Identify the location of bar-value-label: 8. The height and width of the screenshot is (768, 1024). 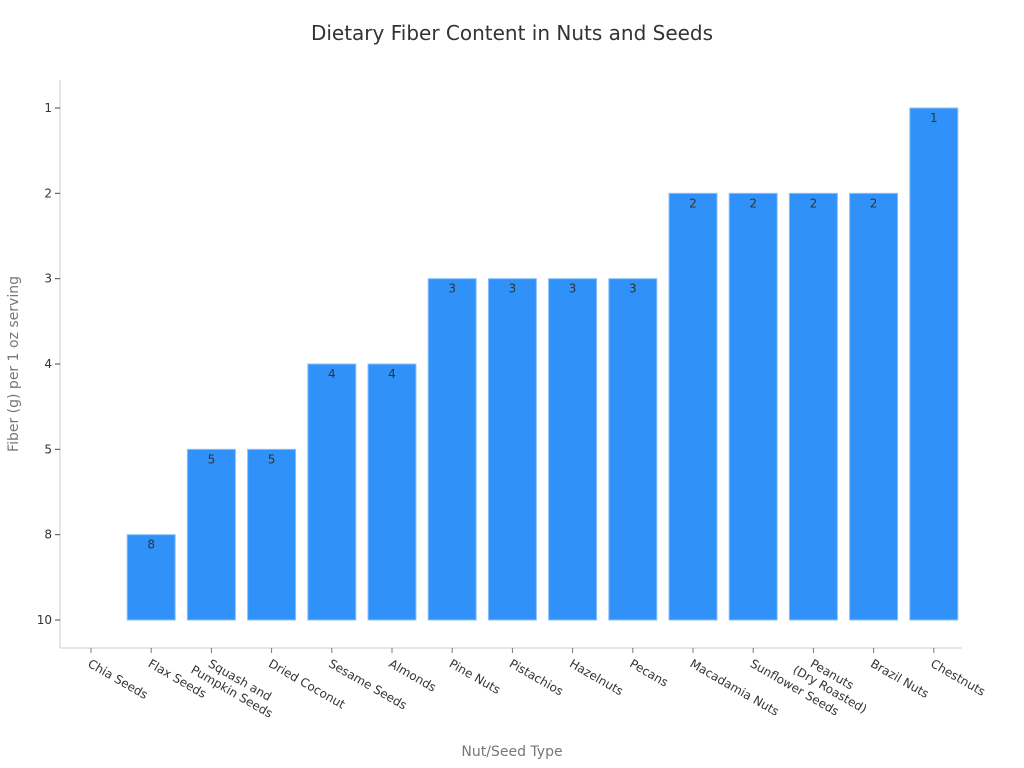
(151, 545).